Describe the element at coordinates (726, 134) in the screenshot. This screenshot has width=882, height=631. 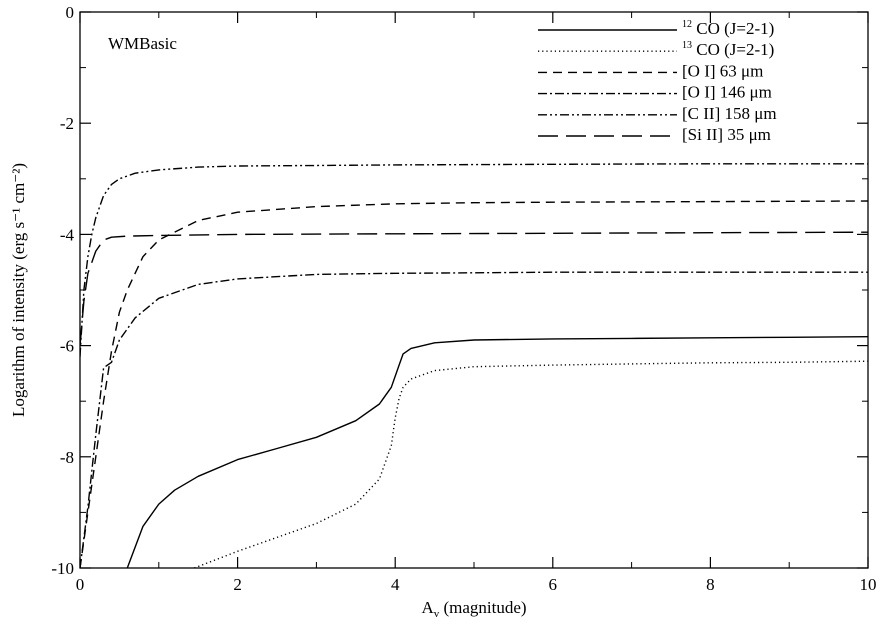
I see `legend-label-5: [Si II] 35 μm` at that location.